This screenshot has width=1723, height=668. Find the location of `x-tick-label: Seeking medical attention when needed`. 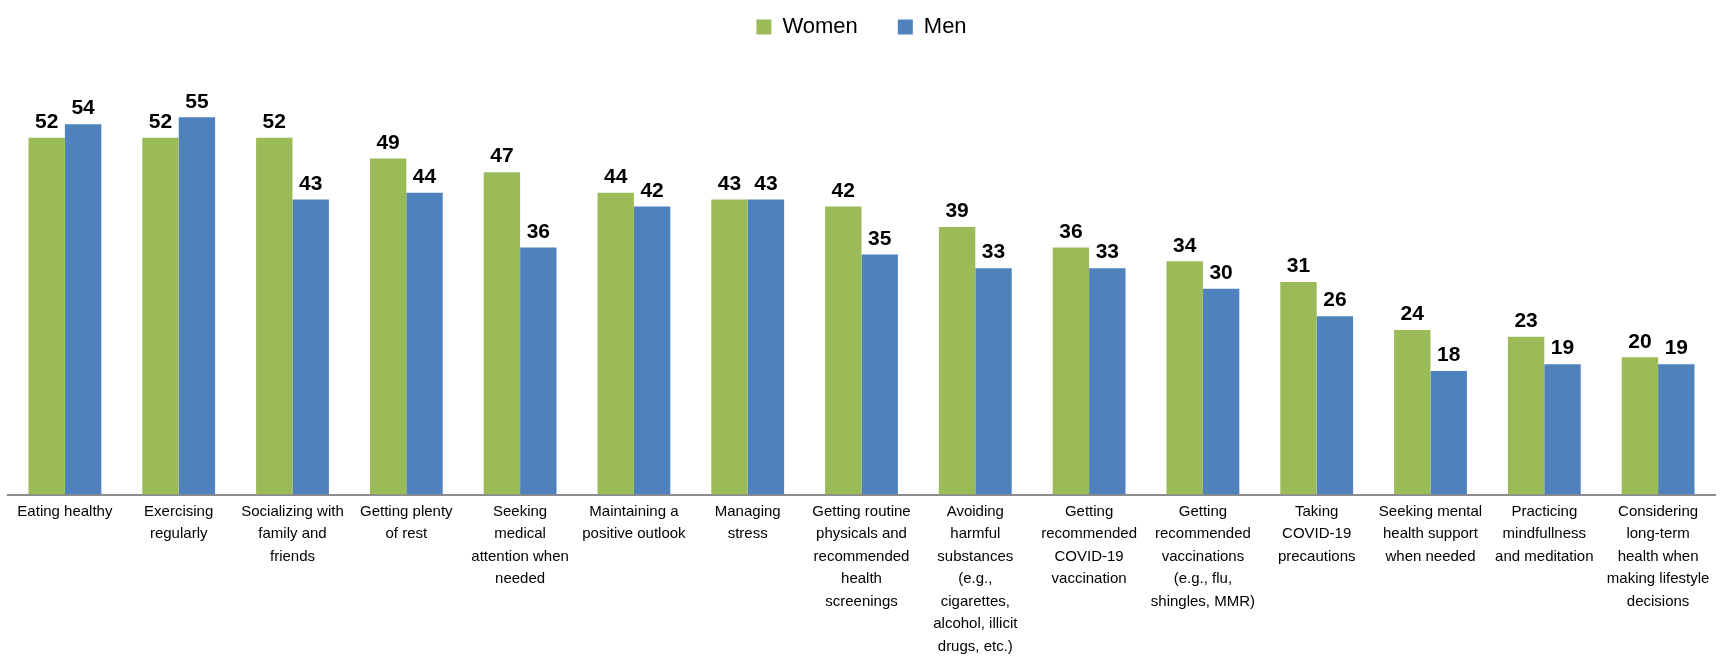

x-tick-label: Seeking medical attention when needed is located at coordinates (520, 544).